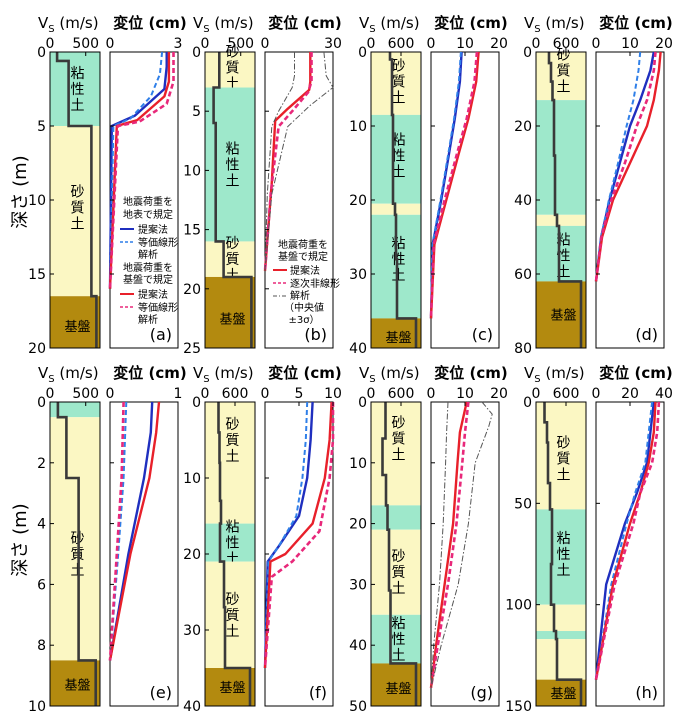 Image resolution: width=683 pixels, height=713 pixels. I want to click on soil-label-clay: 性, so click(233, 544).